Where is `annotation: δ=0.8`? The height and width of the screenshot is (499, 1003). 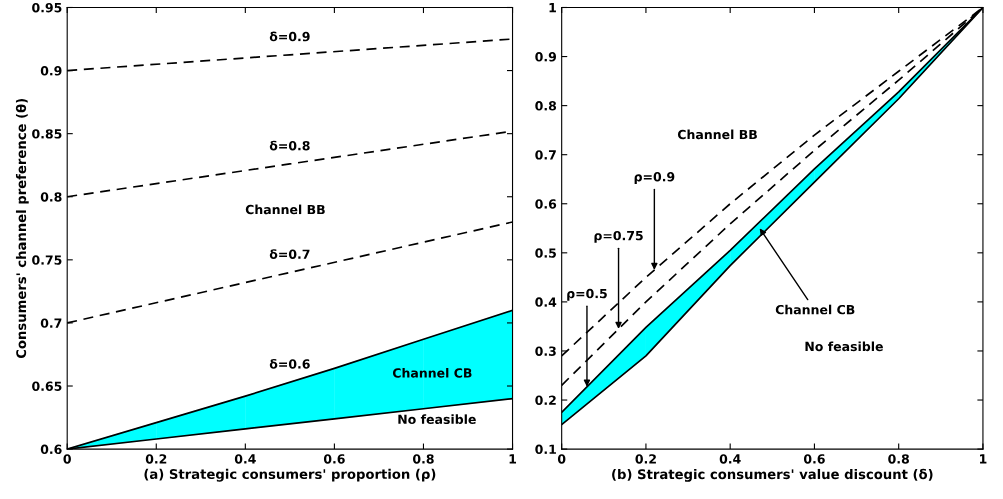
annotation: δ=0.8 is located at coordinates (289, 145).